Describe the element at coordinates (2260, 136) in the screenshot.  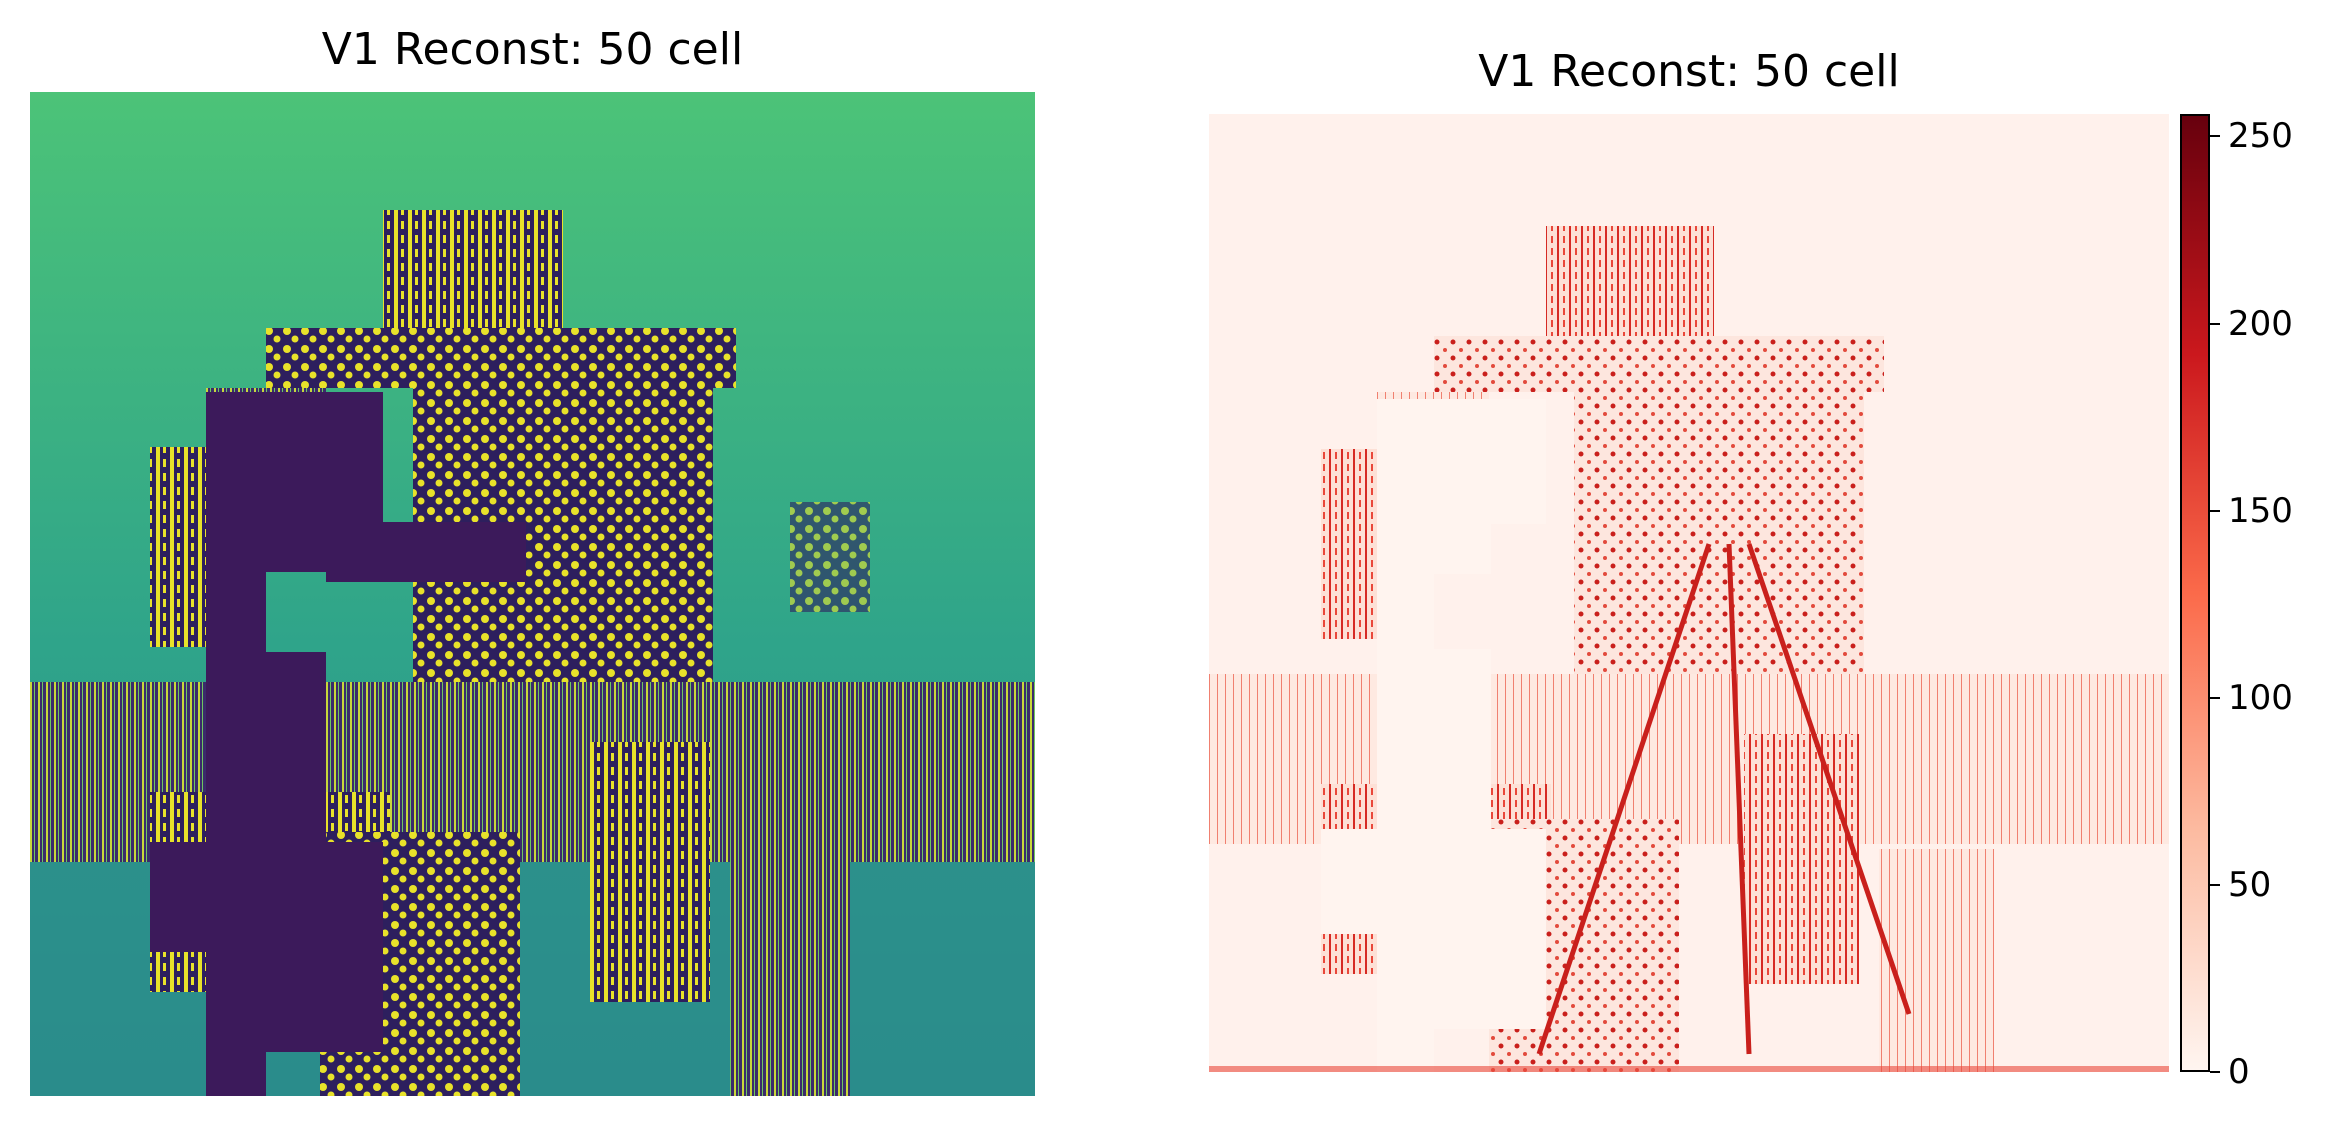
I see `colorbar-tick-label: 250` at that location.